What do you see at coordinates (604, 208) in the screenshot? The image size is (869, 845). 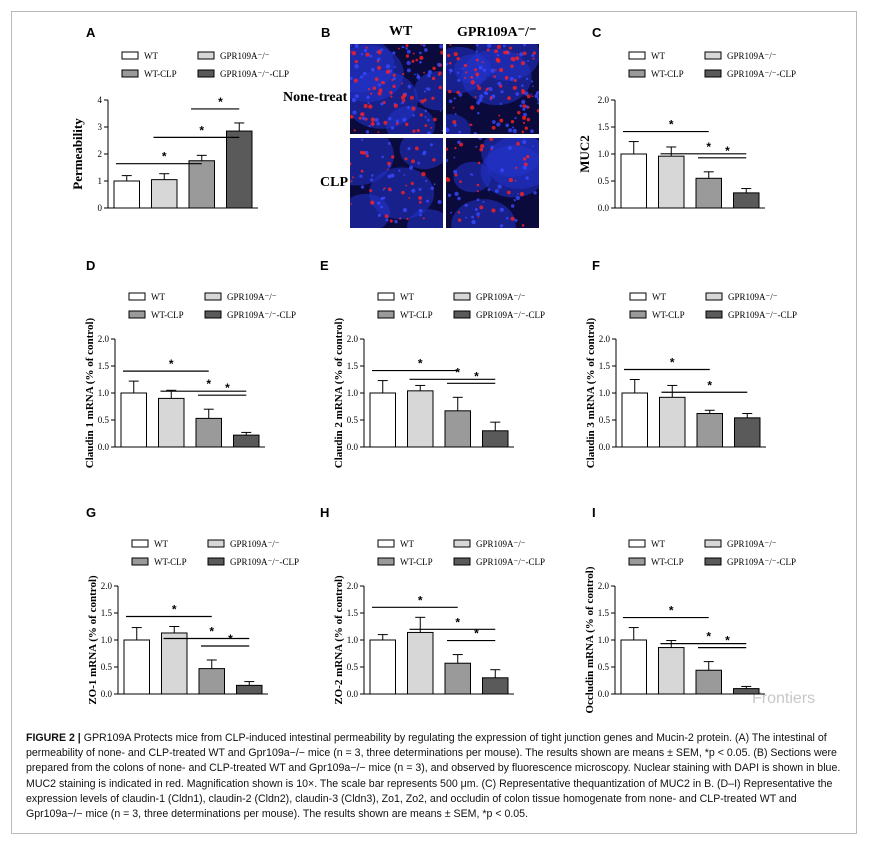 I see `y-tick-label: 0.0` at bounding box center [604, 208].